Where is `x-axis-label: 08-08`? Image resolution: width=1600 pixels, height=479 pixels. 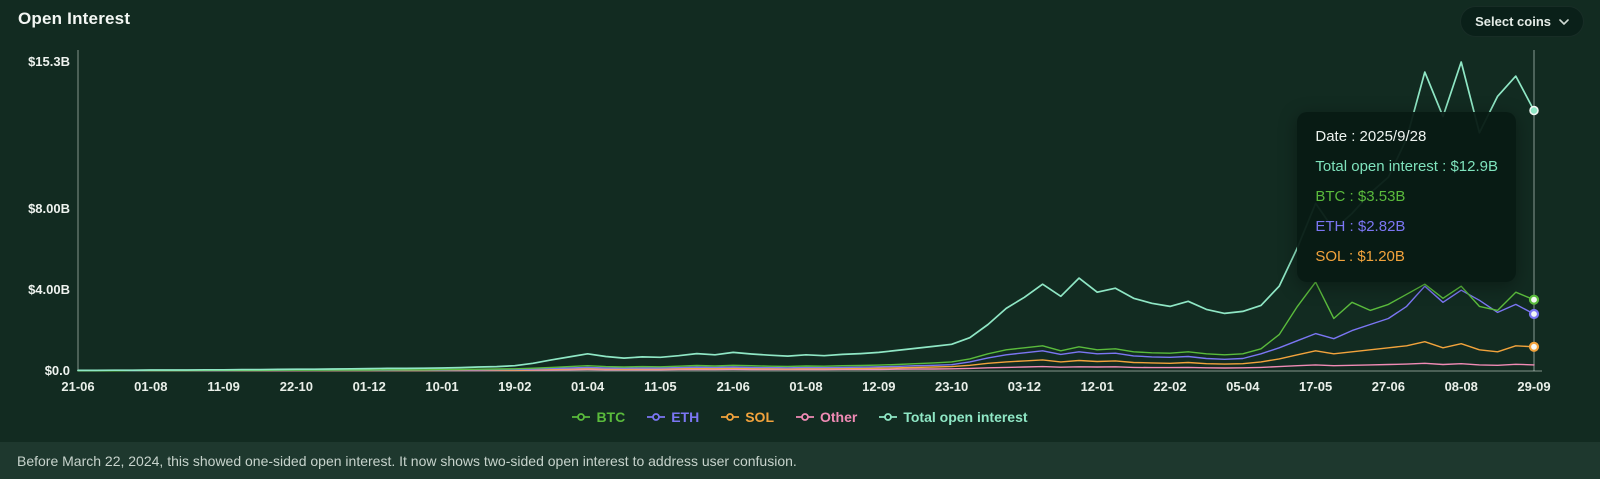
x-axis-label: 08-08 is located at coordinates (1461, 386).